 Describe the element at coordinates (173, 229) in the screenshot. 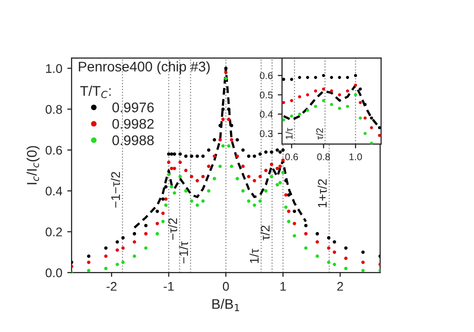

I see `ref-line-label: −τ/2` at that location.